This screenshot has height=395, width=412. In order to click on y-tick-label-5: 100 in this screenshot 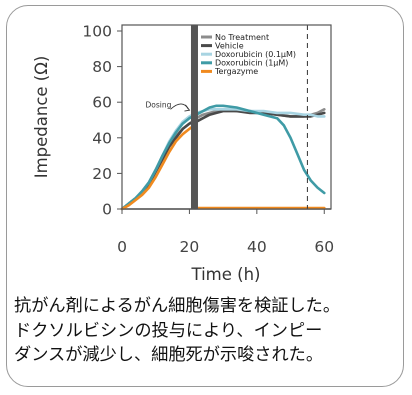, I will do `click(97, 32)`.